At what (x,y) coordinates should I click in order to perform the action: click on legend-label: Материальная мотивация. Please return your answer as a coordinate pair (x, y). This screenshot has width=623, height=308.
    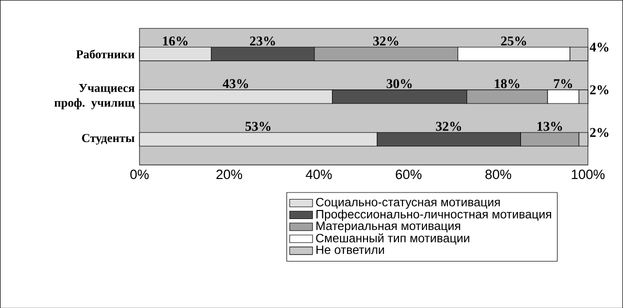
    Looking at the image, I should click on (388, 226).